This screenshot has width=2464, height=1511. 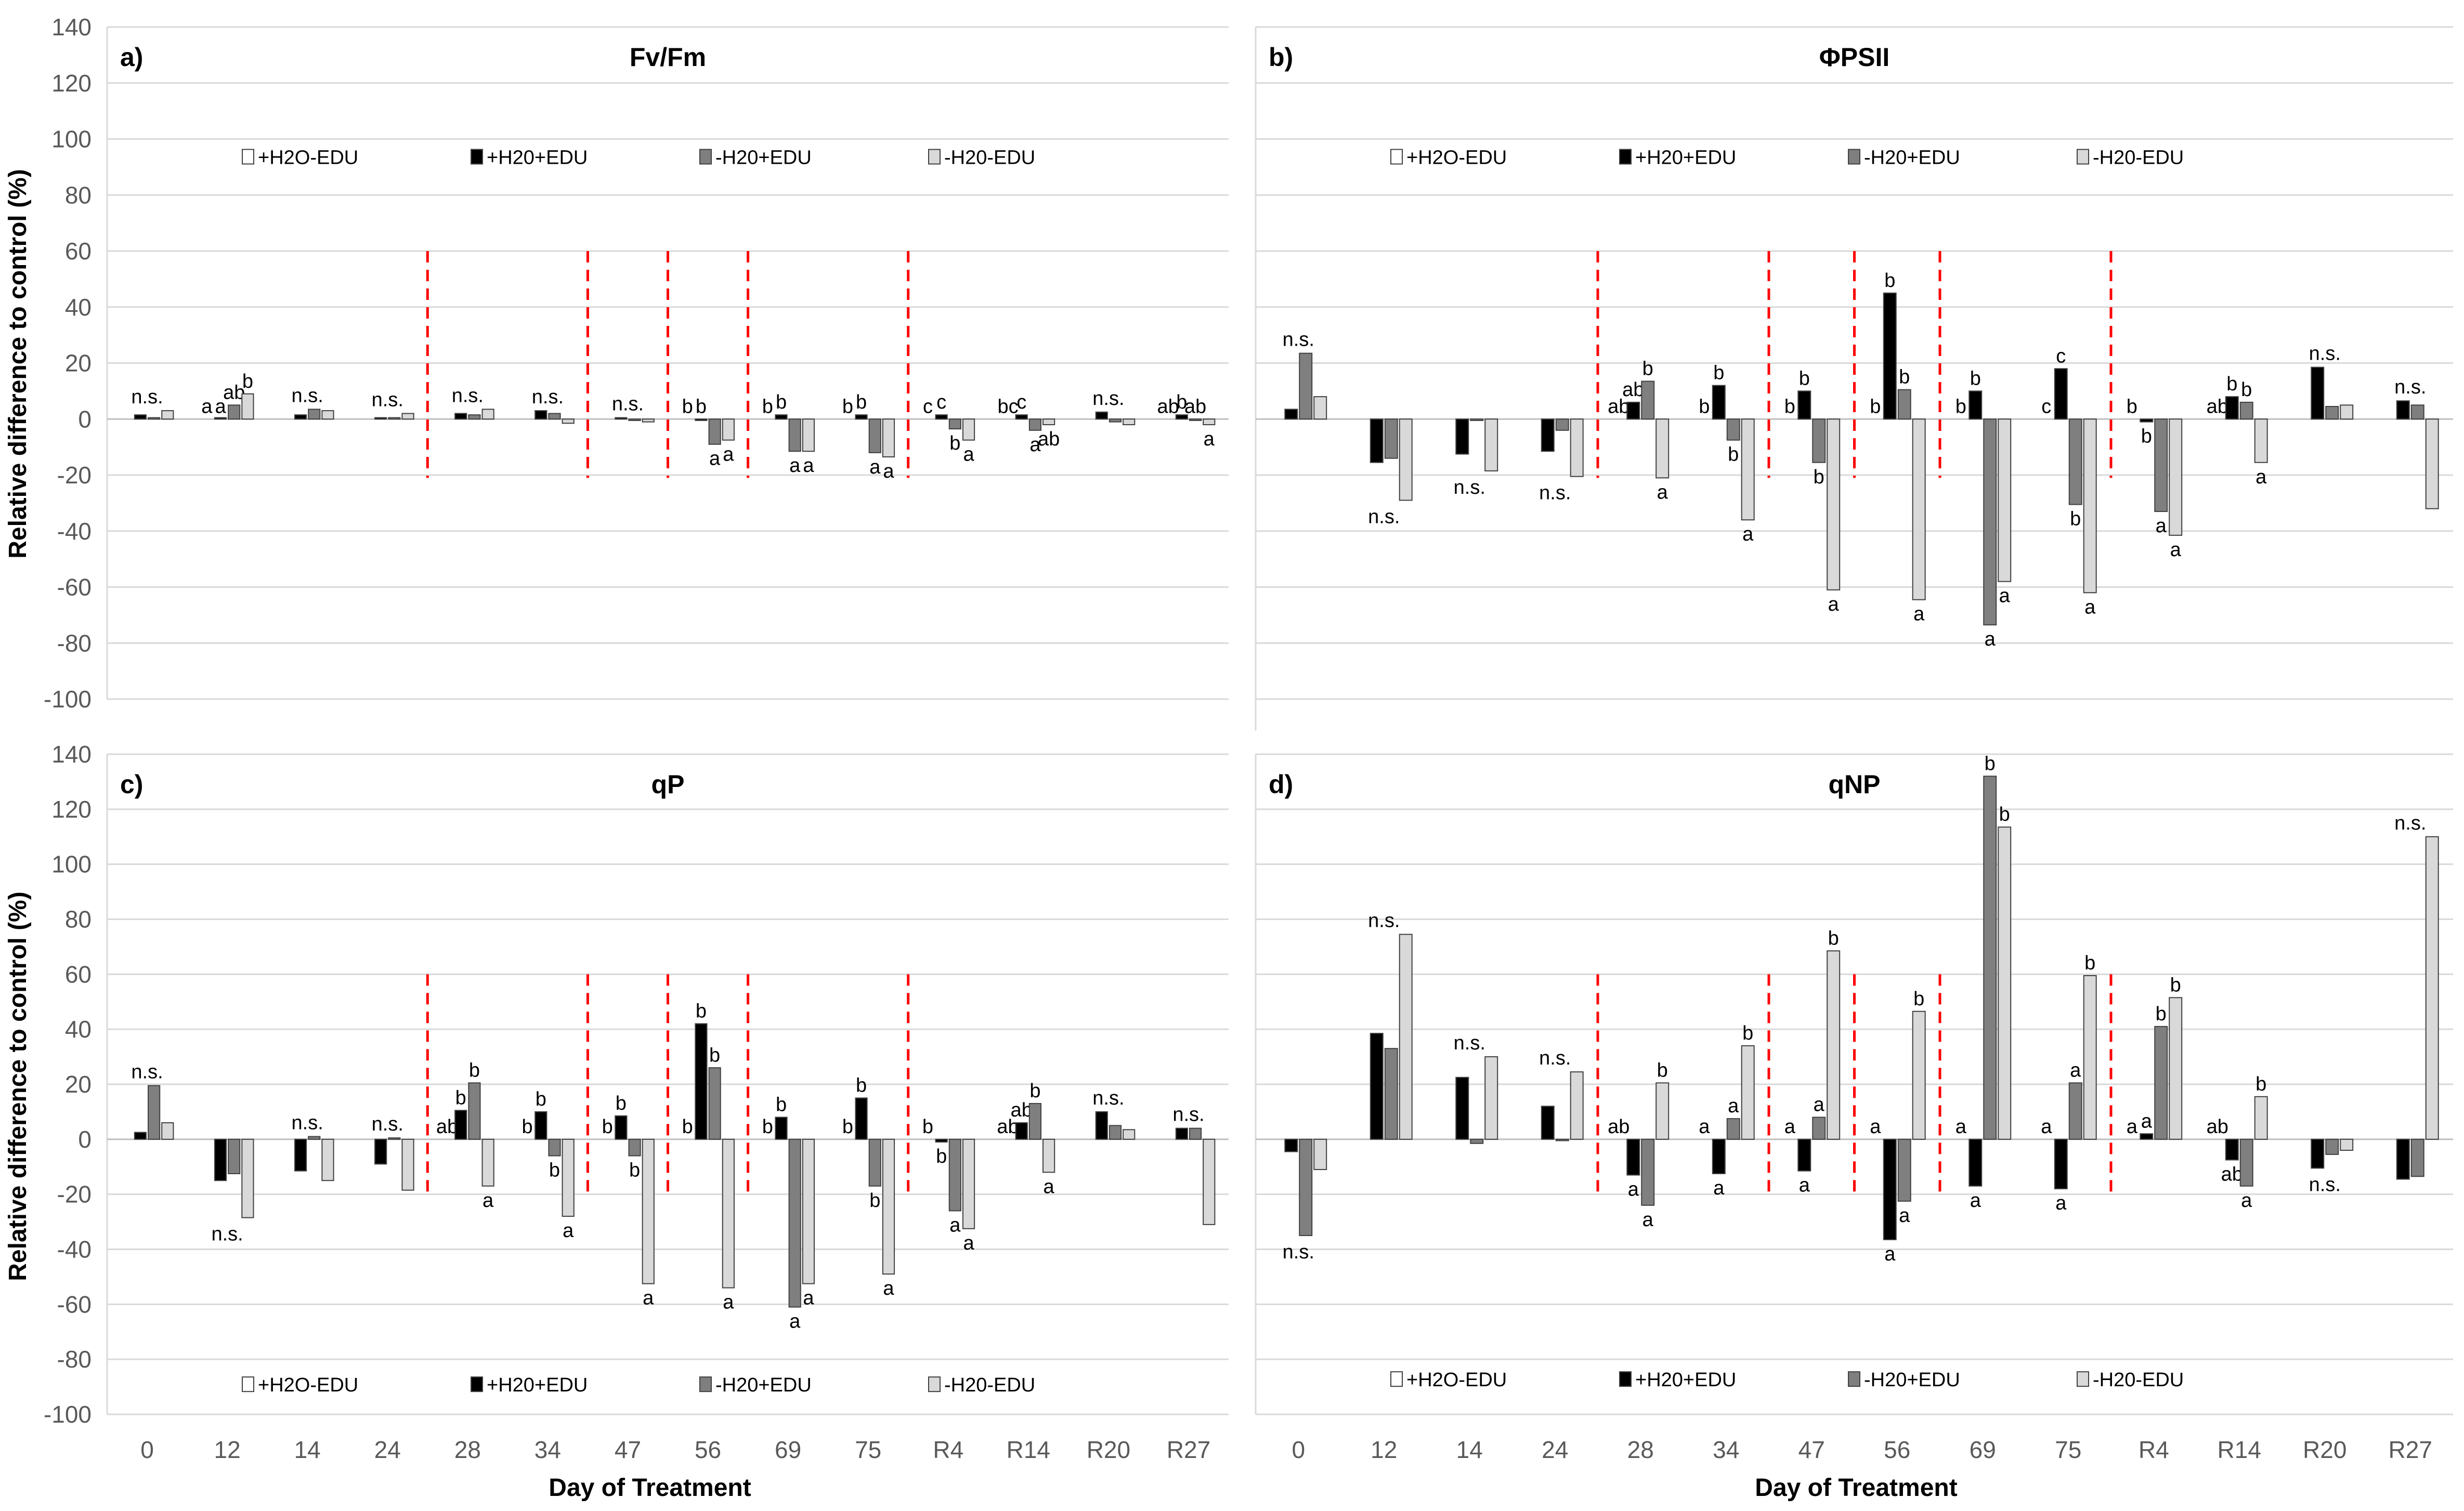 What do you see at coordinates (78, 1029) in the screenshot?
I see `y-tick-label: 40` at bounding box center [78, 1029].